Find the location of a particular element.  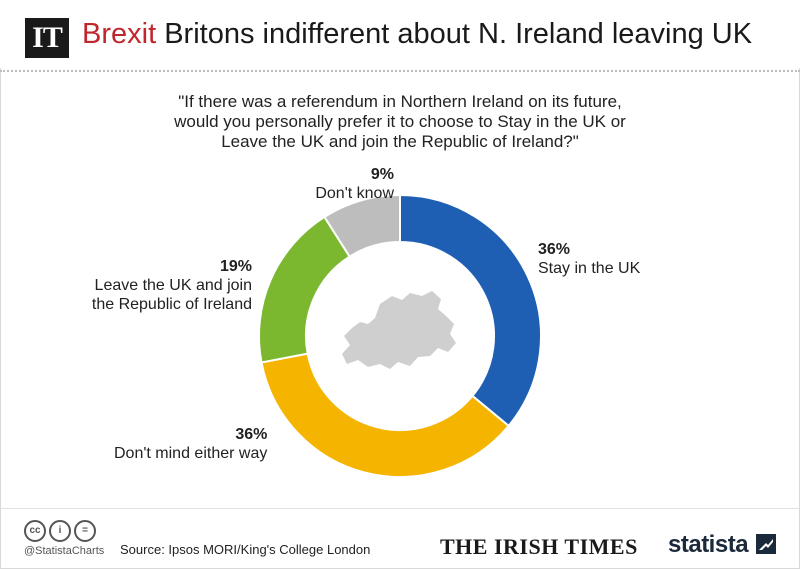

slice-stay-in-uk is located at coordinates (470, 310).